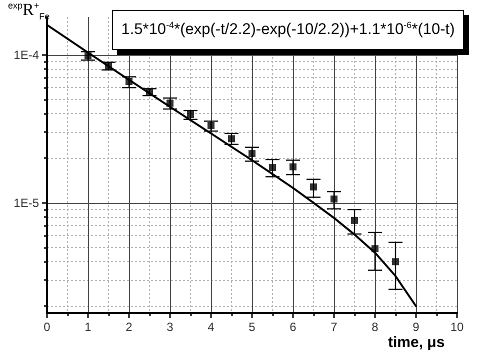  I want to click on y-tick-label: 1E-4, so click(27, 55).